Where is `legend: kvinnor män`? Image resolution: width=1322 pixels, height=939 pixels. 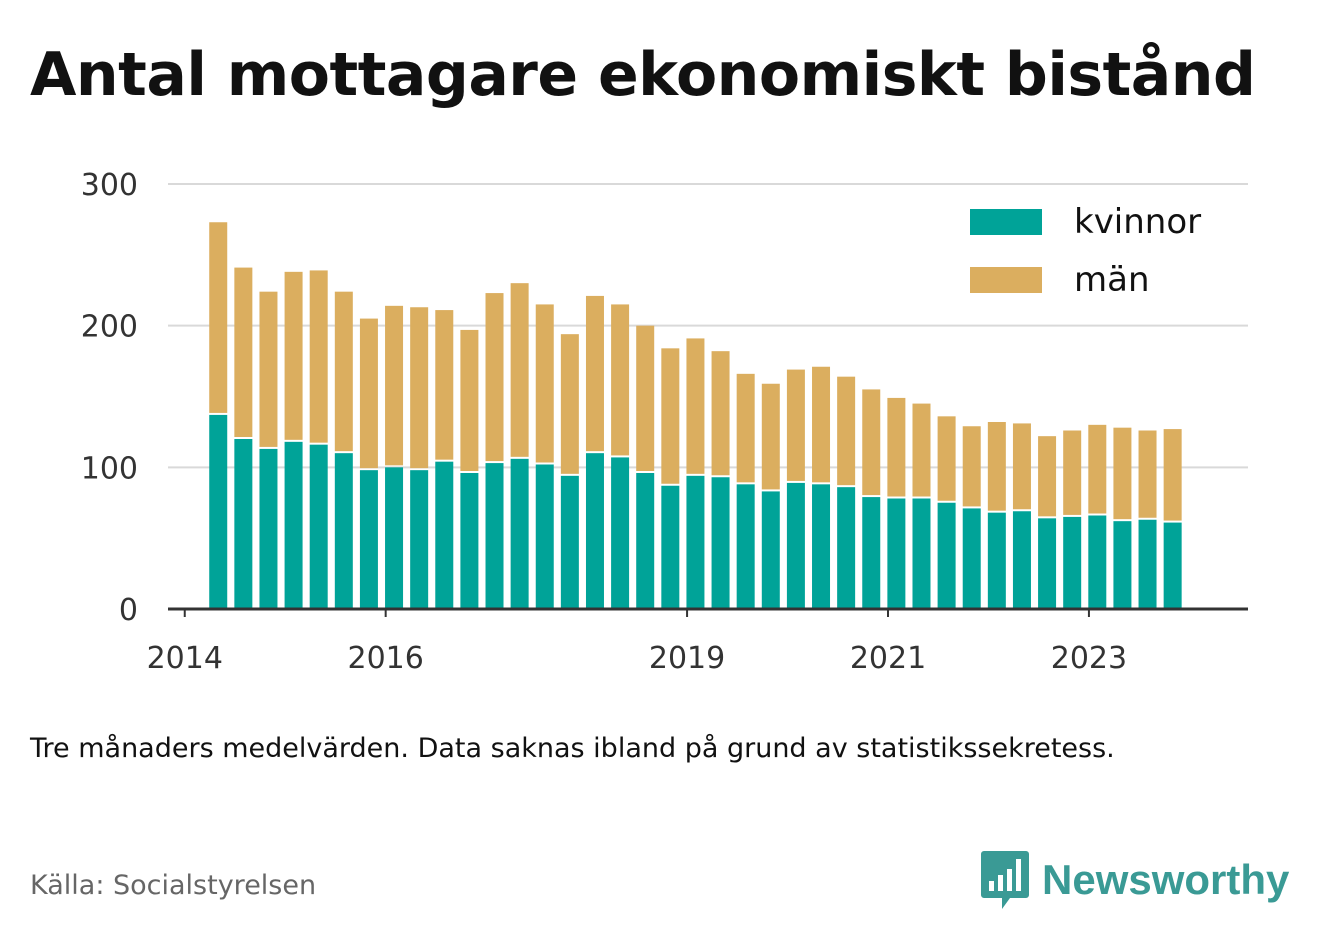 legend: kvinnor män is located at coordinates (1085, 251).